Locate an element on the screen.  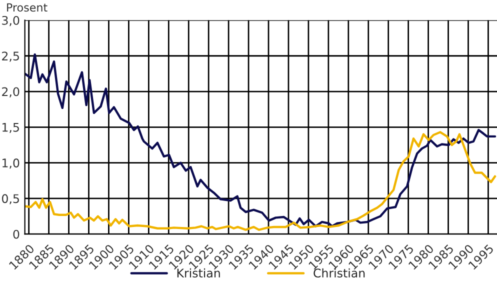
legend-label: Kristian is located at coordinates (198, 273).